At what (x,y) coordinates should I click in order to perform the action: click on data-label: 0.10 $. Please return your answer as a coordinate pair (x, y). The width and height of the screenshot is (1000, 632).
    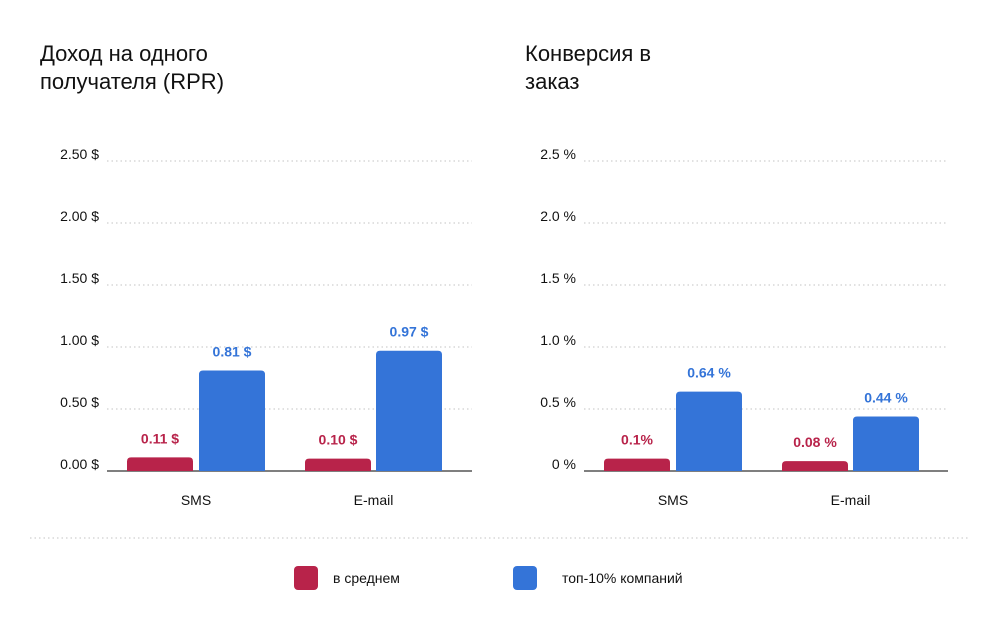
    Looking at the image, I should click on (338, 440).